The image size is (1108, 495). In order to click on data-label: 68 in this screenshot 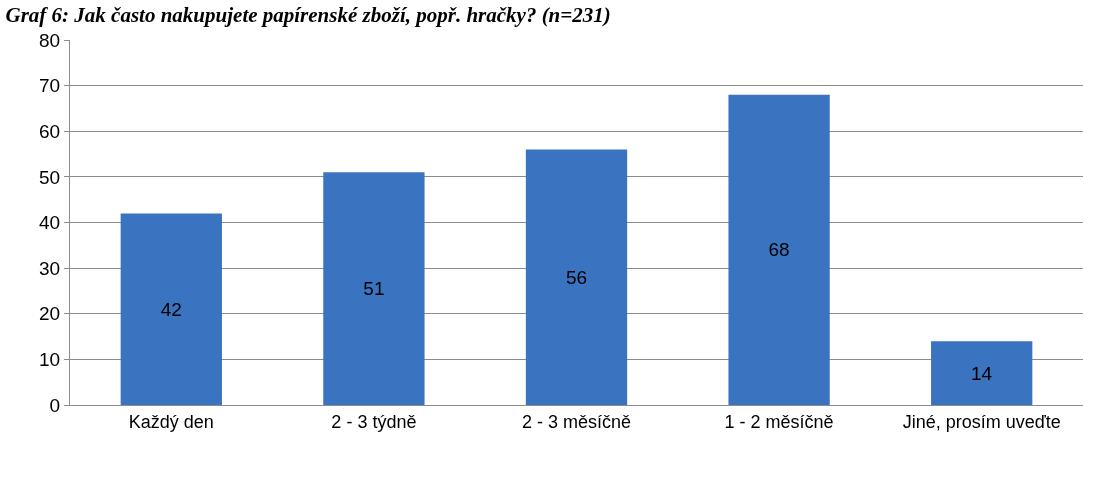, I will do `click(779, 250)`.